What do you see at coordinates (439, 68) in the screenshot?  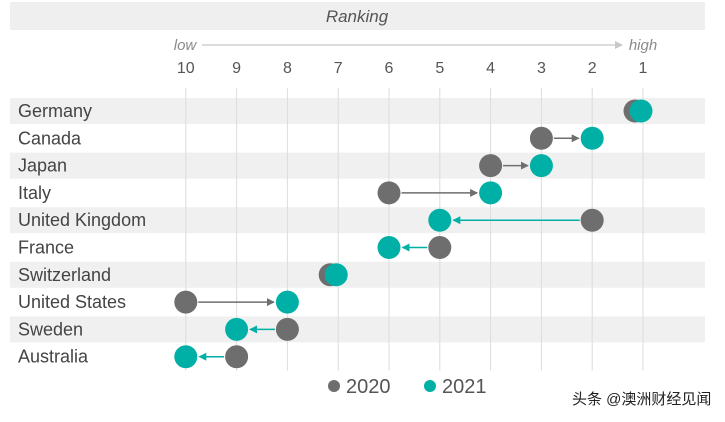 I see `tick-label: 5` at bounding box center [439, 68].